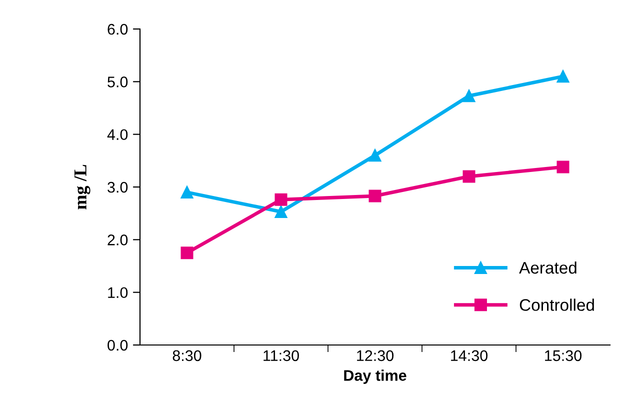  Describe the element at coordinates (375, 377) in the screenshot. I see `x-axis-title: Day time` at that location.